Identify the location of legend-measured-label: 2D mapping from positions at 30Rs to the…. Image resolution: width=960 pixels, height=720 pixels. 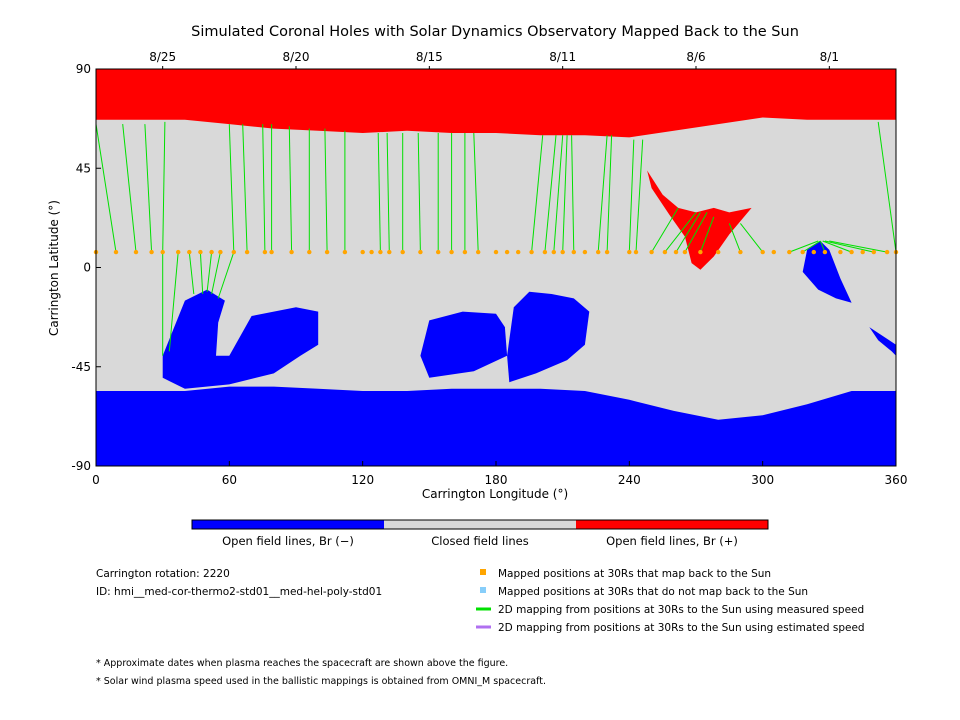
(681, 610).